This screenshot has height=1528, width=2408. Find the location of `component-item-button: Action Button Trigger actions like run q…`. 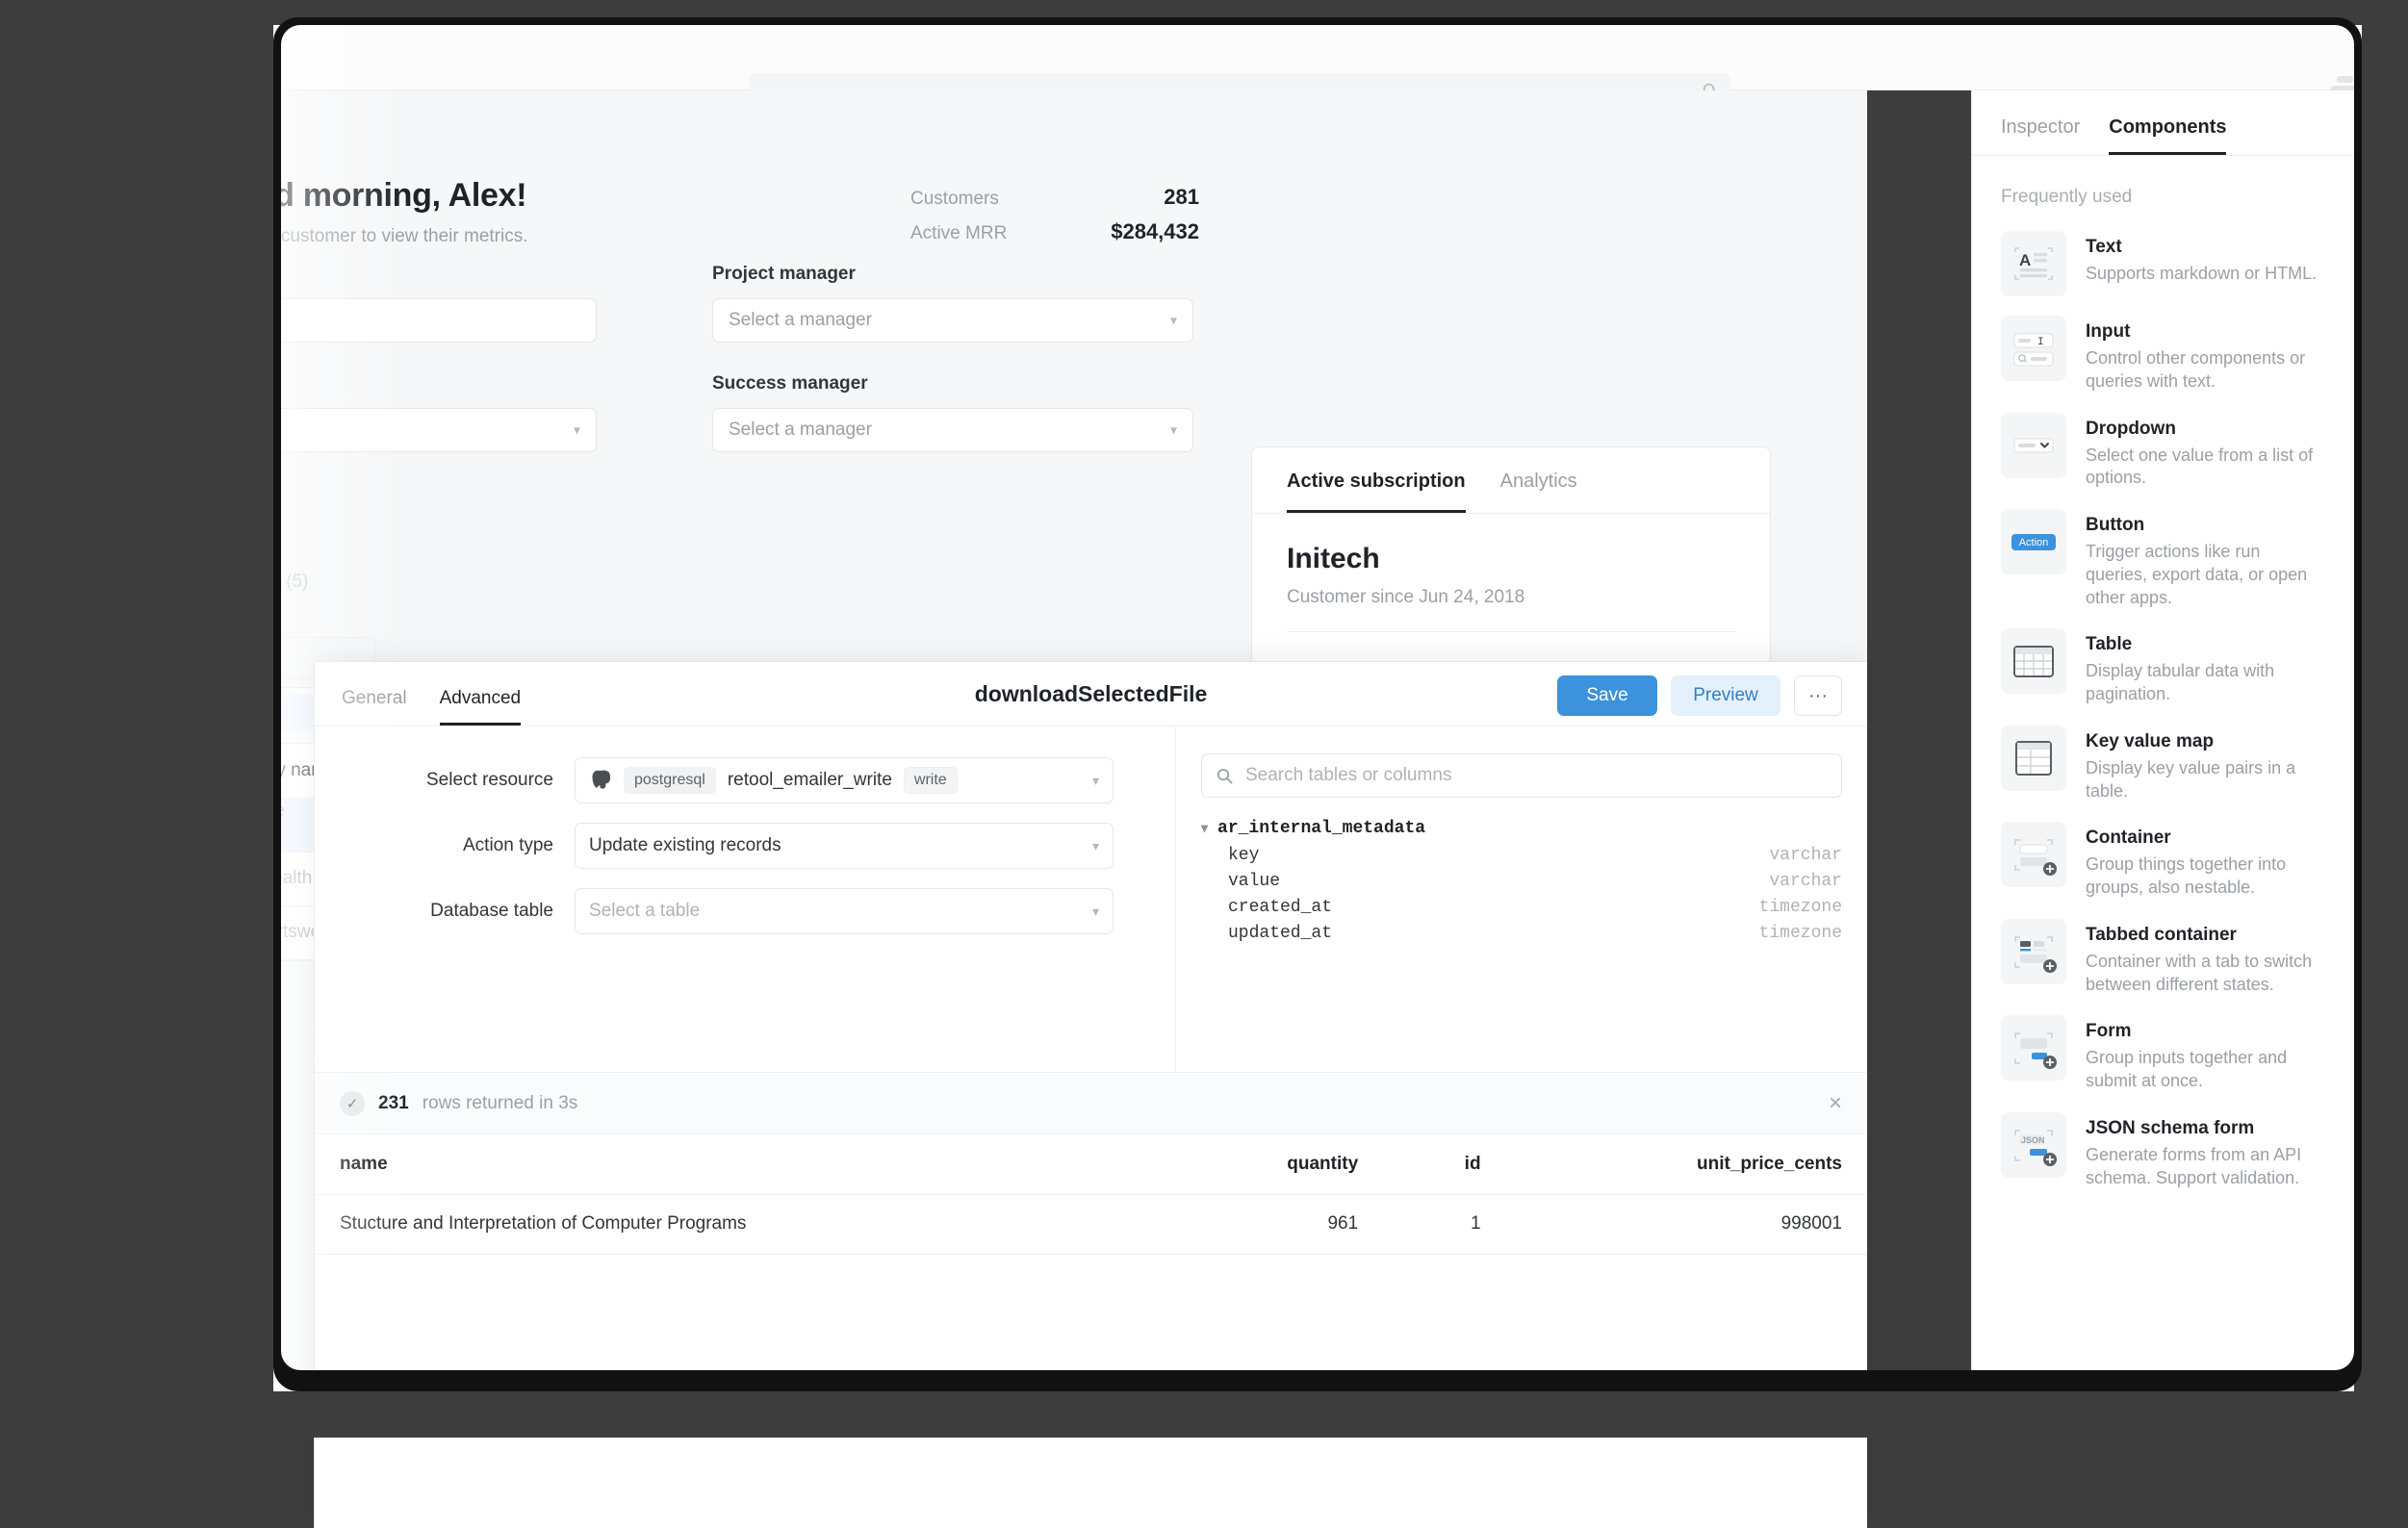

component-item-button: Action Button Trigger actions like run q… is located at coordinates (2163, 559).